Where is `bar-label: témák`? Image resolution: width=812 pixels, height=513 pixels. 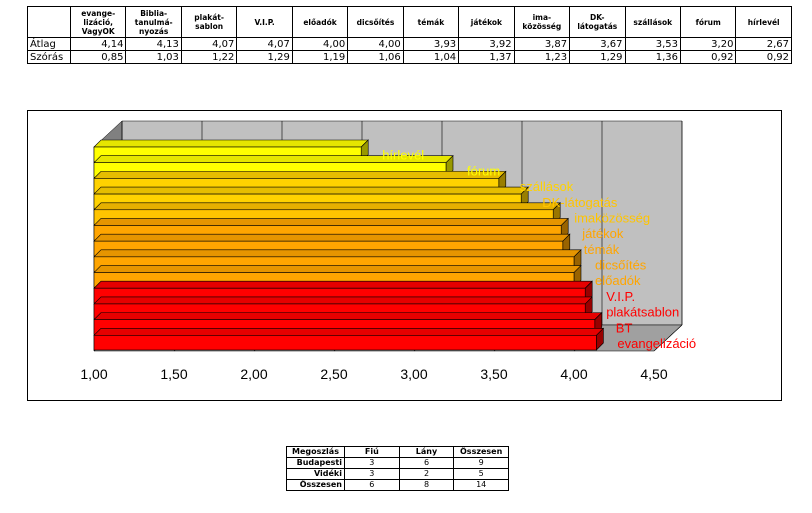 bar-label: témák is located at coordinates (602, 249).